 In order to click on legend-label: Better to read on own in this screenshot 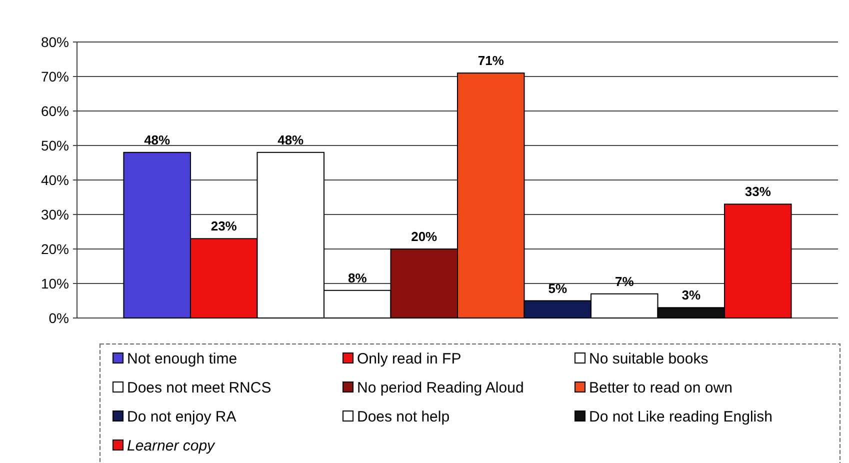, I will do `click(660, 387)`.